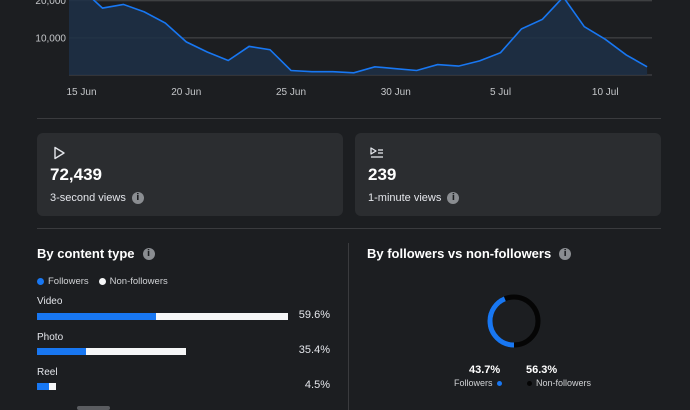 The image size is (690, 410). Describe the element at coordinates (59, 153) in the screenshot. I see `play-icon` at that location.